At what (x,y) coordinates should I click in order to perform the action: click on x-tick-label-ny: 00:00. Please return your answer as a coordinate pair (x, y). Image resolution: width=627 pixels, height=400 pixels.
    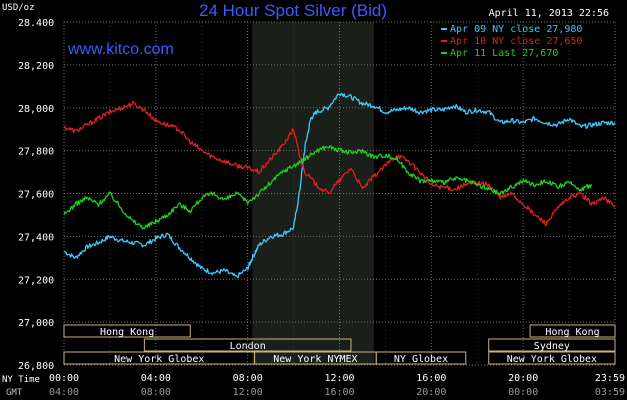
    Looking at the image, I should click on (64, 378).